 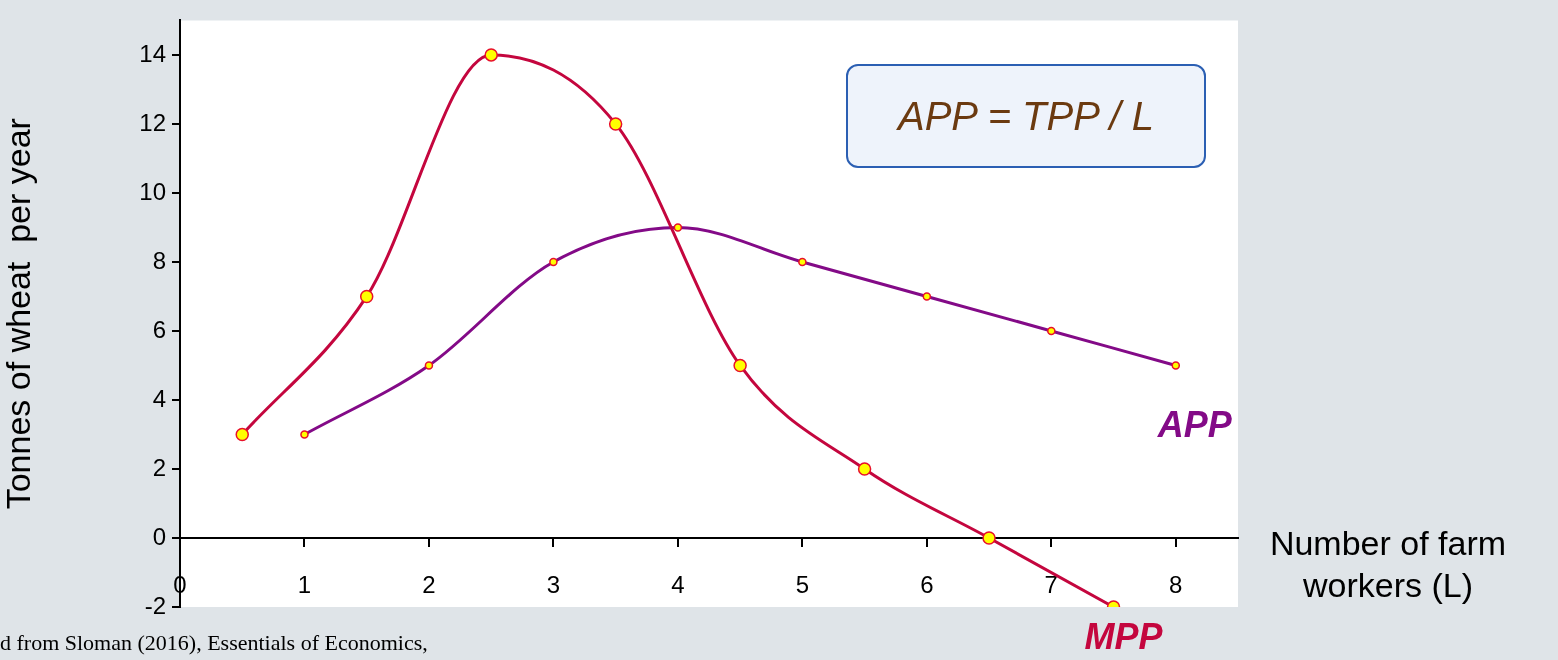 I want to click on x-tick-label: 5, so click(x=802, y=585).